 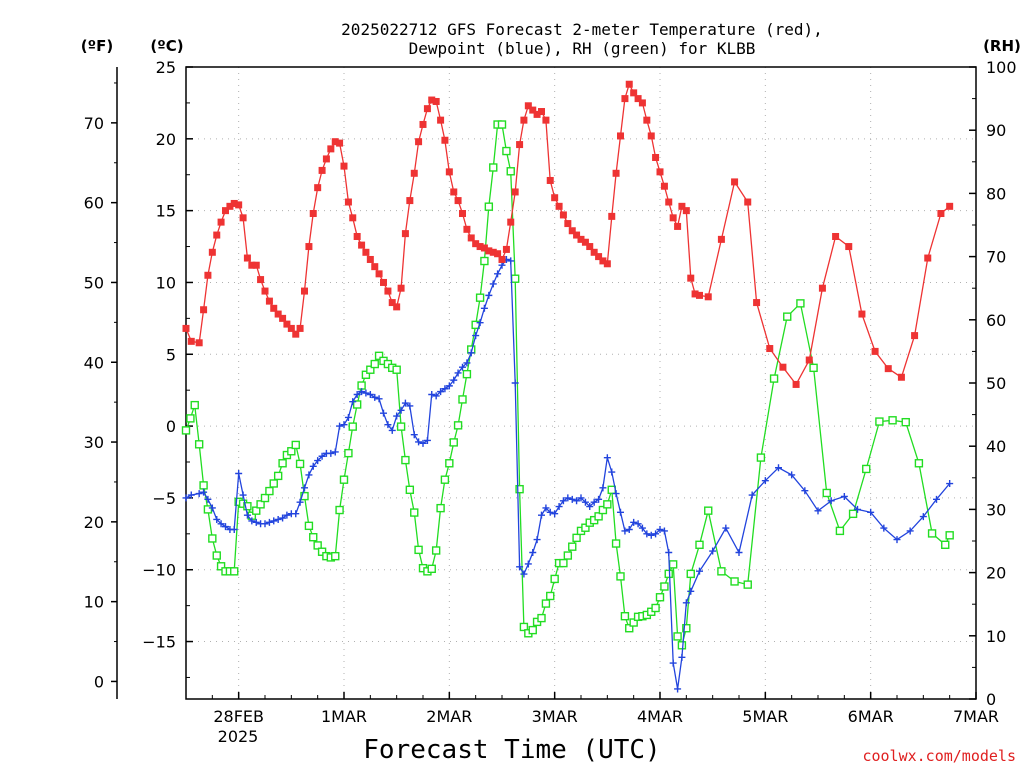 What do you see at coordinates (871, 716) in the screenshot?
I see `date-tick-label: 6MAR` at bounding box center [871, 716].